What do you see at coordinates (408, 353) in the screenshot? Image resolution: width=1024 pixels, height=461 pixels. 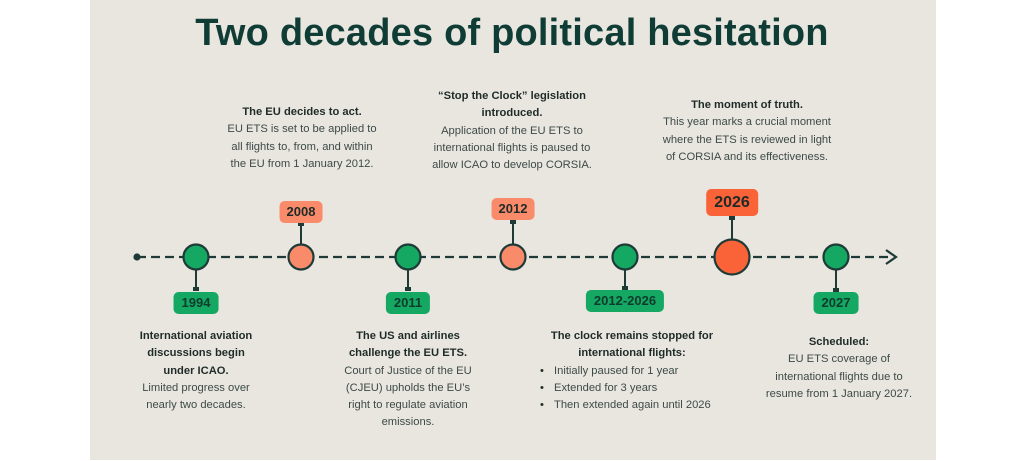 I see `event-heading: challenge the EU ETS.` at bounding box center [408, 353].